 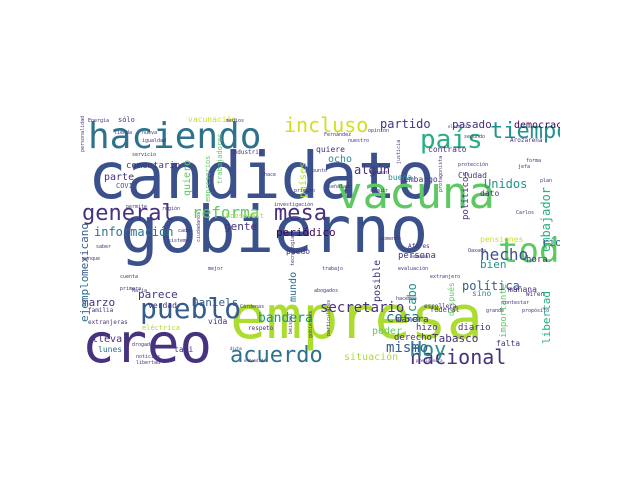 What do you see at coordinates (110, 349) in the screenshot?
I see `cloud-word: lunes` at bounding box center [110, 349].